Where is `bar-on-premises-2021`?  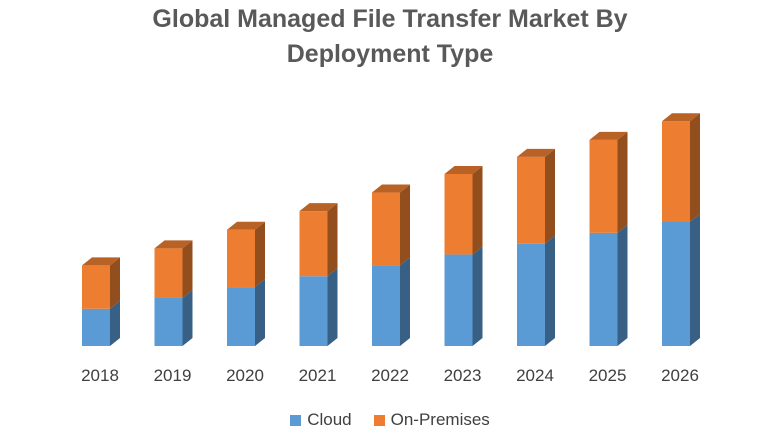 bar-on-premises-2021 is located at coordinates (313, 244).